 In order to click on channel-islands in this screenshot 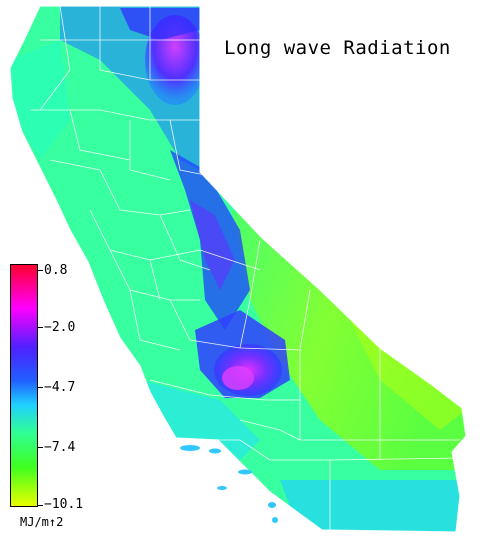, I will do `click(229, 484)`.